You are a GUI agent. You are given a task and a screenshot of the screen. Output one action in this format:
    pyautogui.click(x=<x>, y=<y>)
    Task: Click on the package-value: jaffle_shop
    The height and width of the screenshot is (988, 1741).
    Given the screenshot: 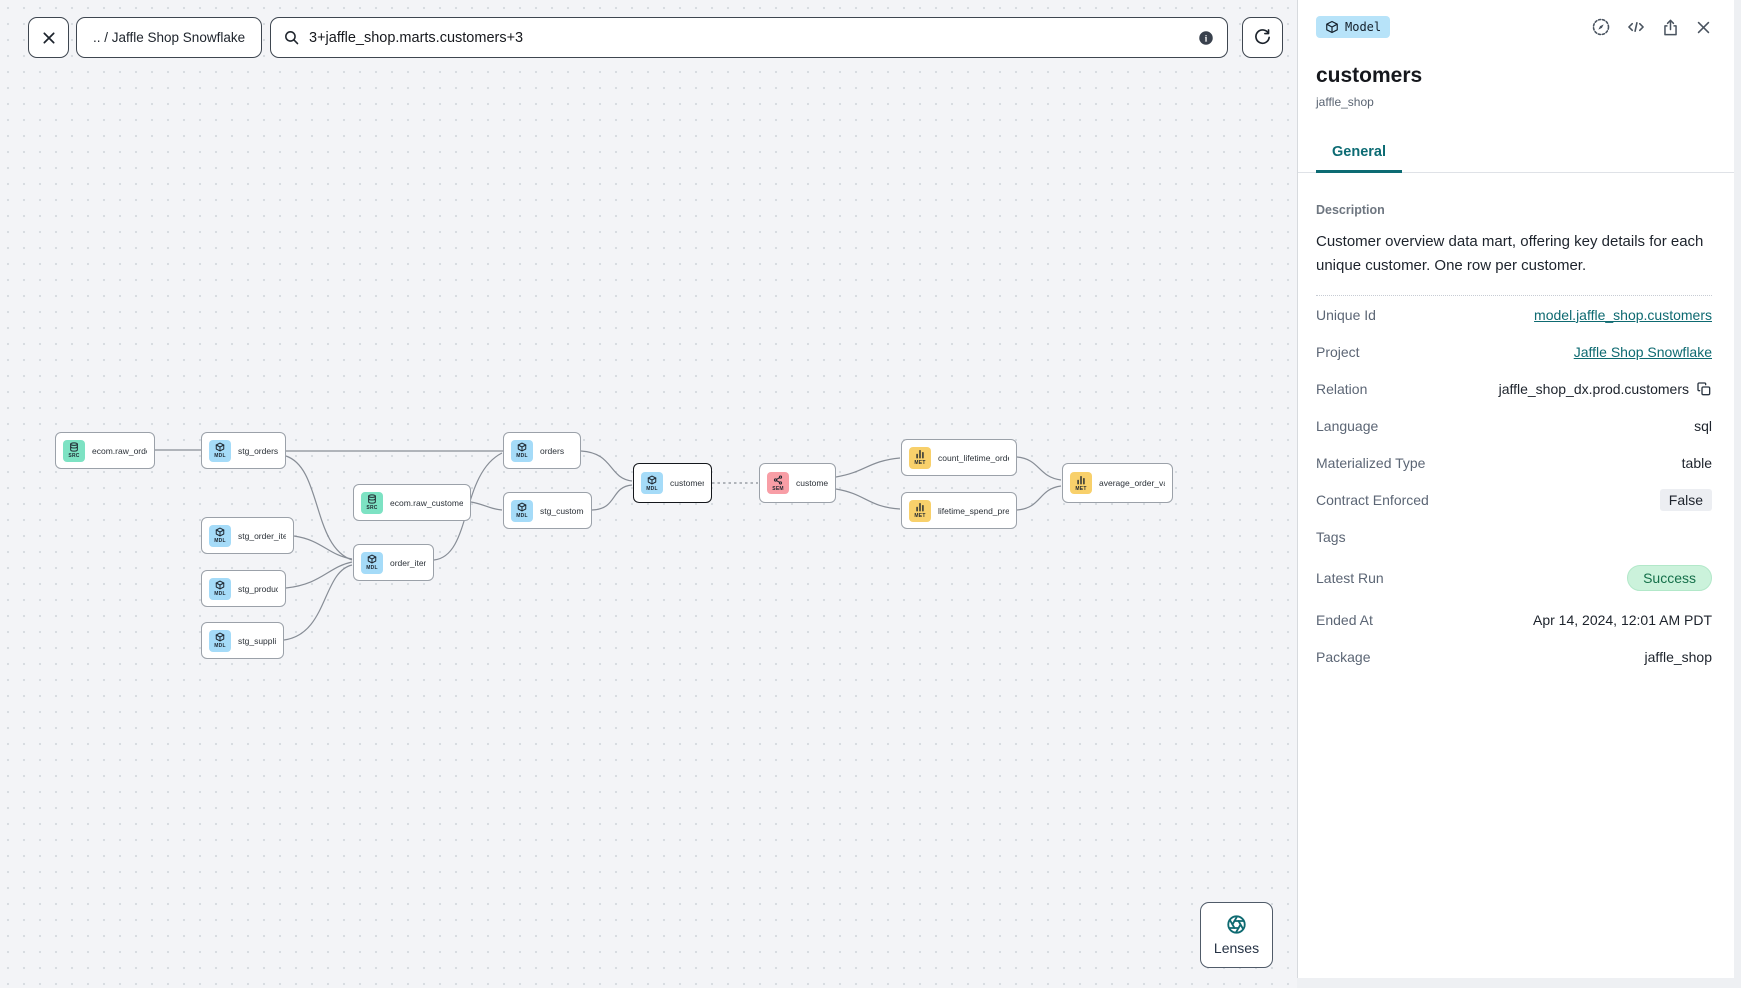 What is the action you would take?
    pyautogui.click(x=1678, y=656)
    